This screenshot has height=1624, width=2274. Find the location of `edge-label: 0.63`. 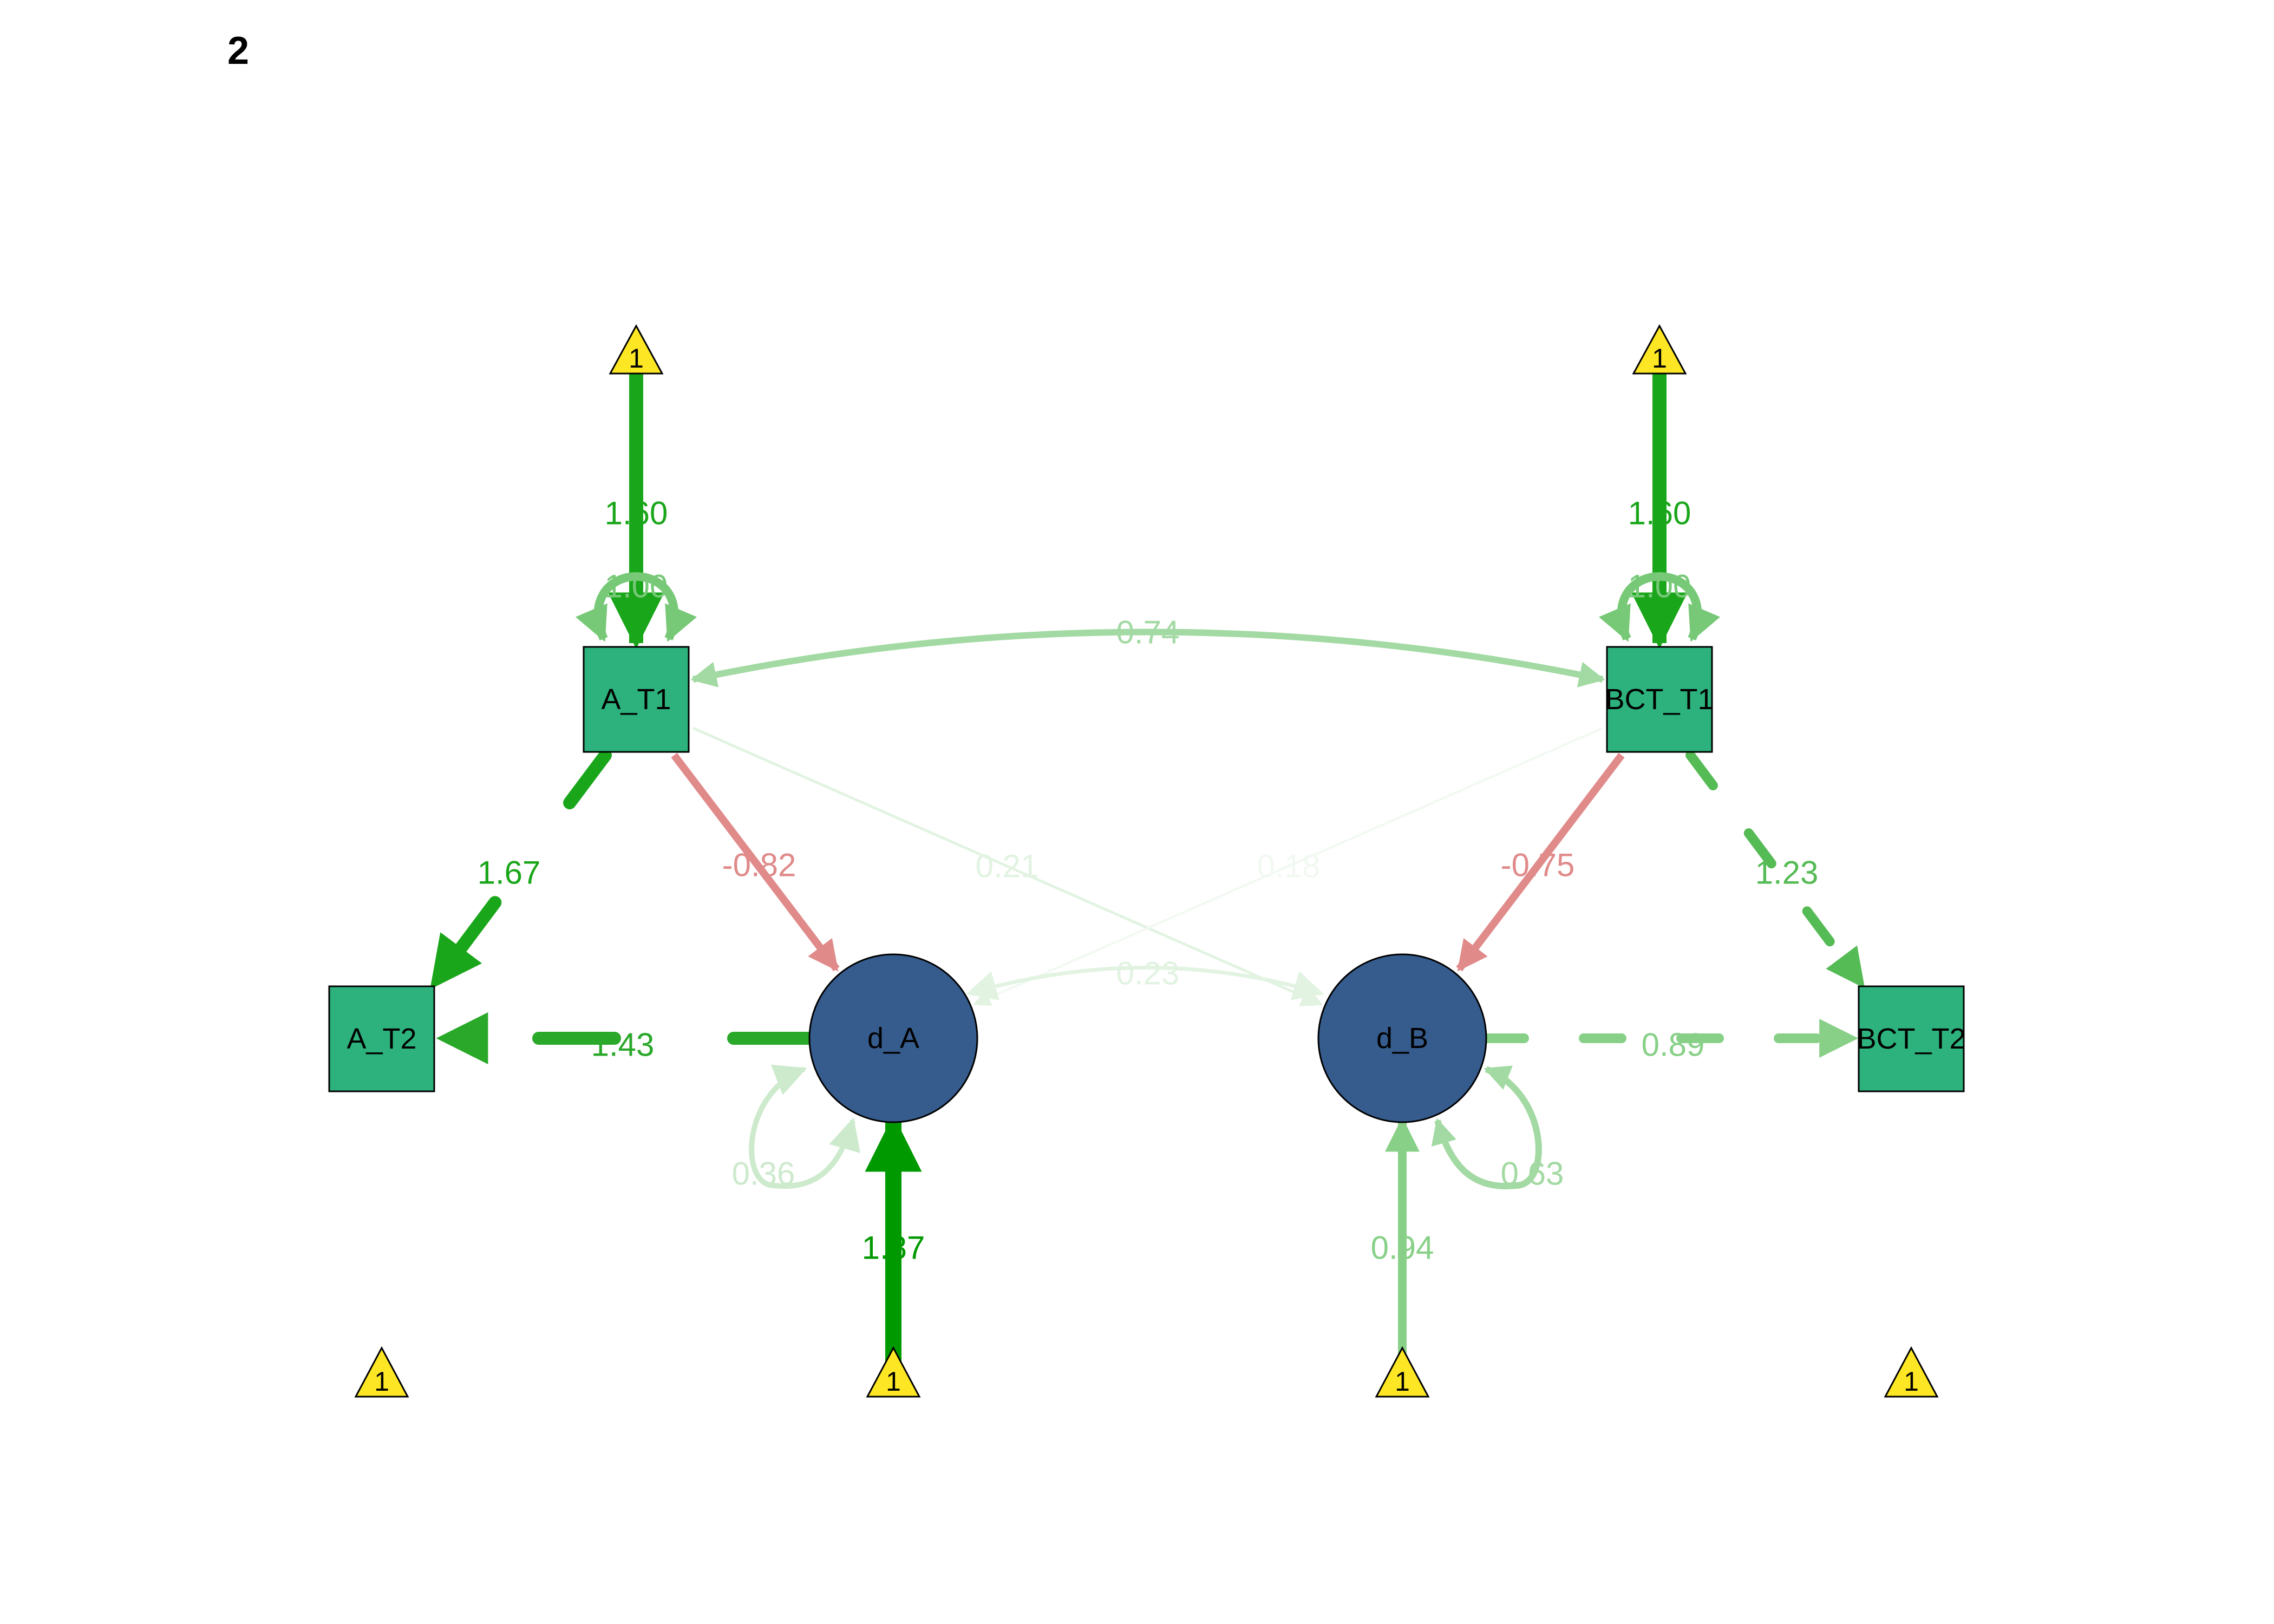

edge-label: 0.63 is located at coordinates (1533, 1174).